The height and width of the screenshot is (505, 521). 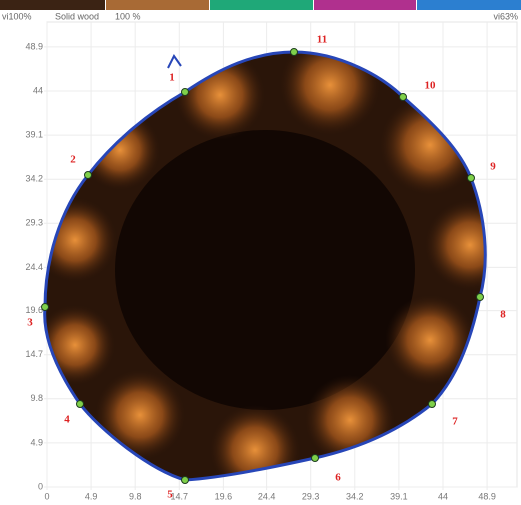 What do you see at coordinates (128, 16) in the screenshot?
I see `toolbar-label: 100 %` at bounding box center [128, 16].